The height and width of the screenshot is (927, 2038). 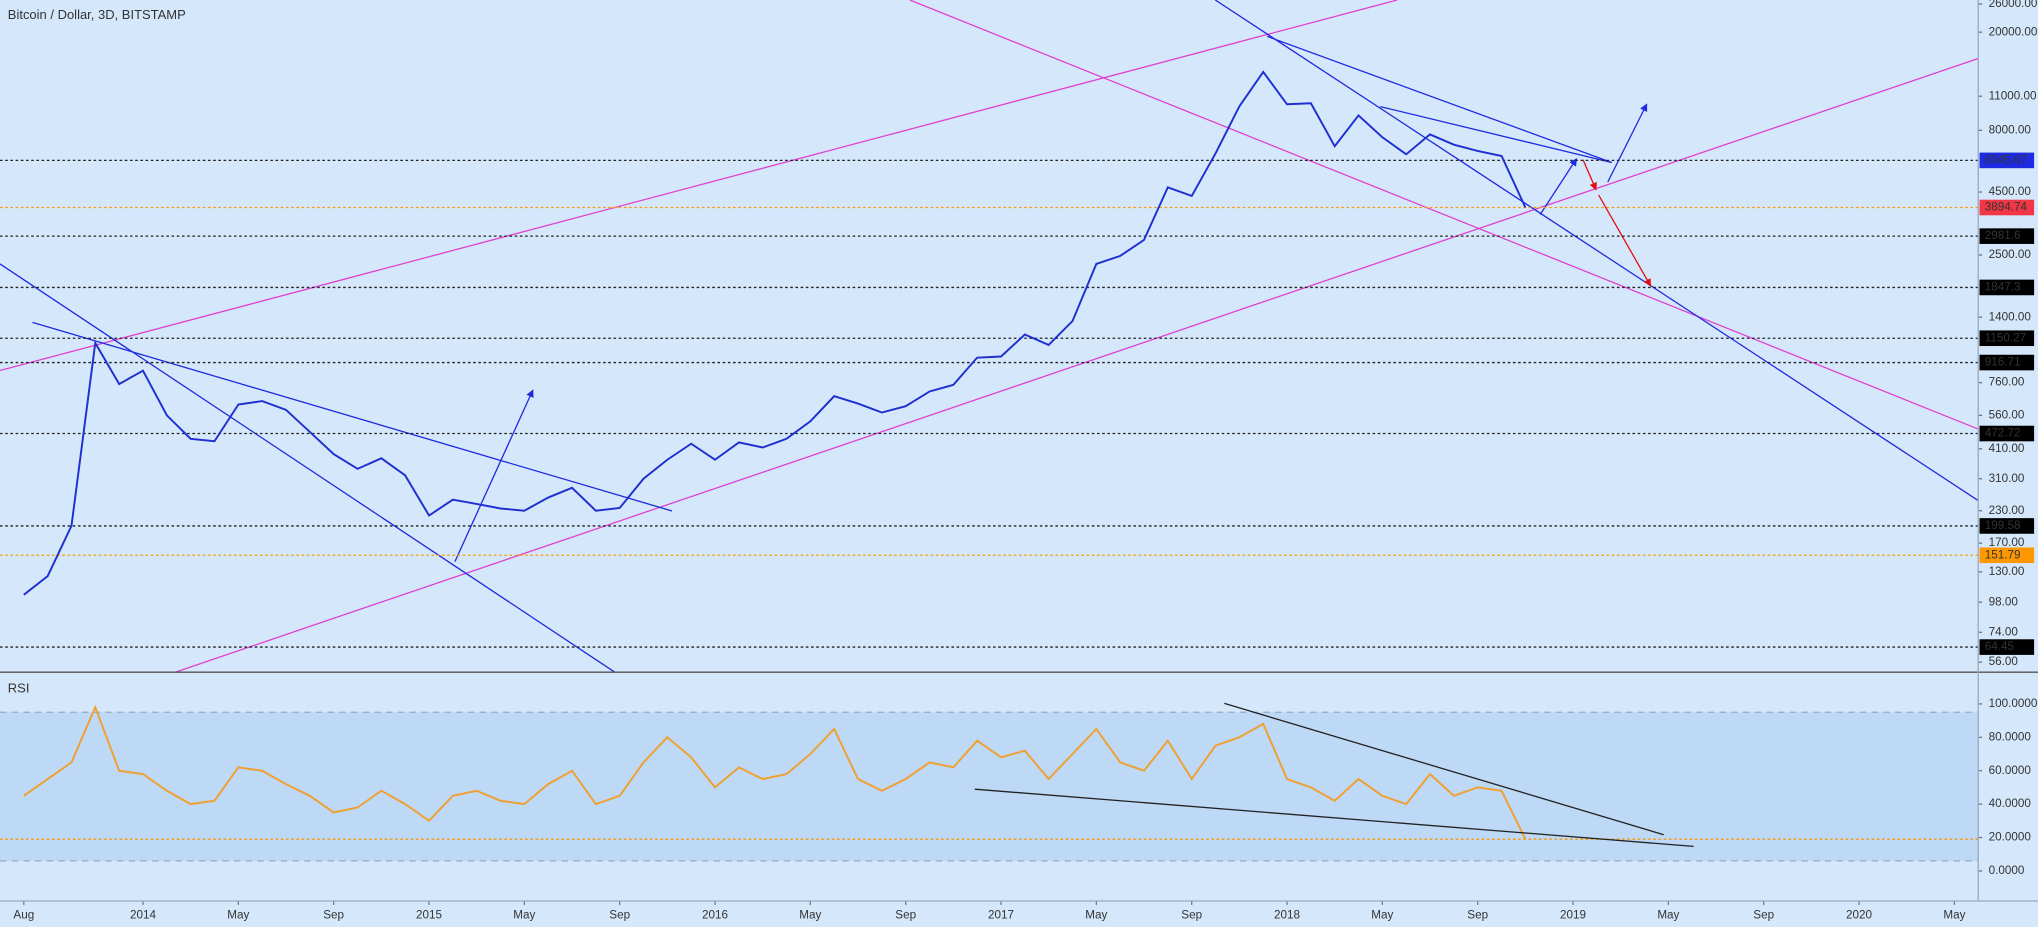 What do you see at coordinates (2010, 129) in the screenshot?
I see `y-tick-label: 8000.00` at bounding box center [2010, 129].